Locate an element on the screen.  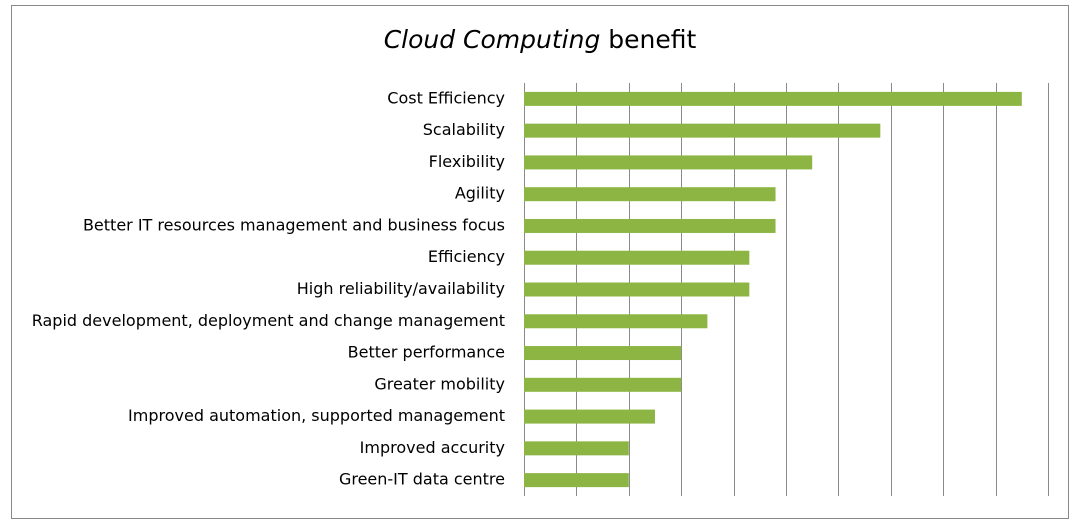
title-part: benefit is located at coordinates (652, 39).